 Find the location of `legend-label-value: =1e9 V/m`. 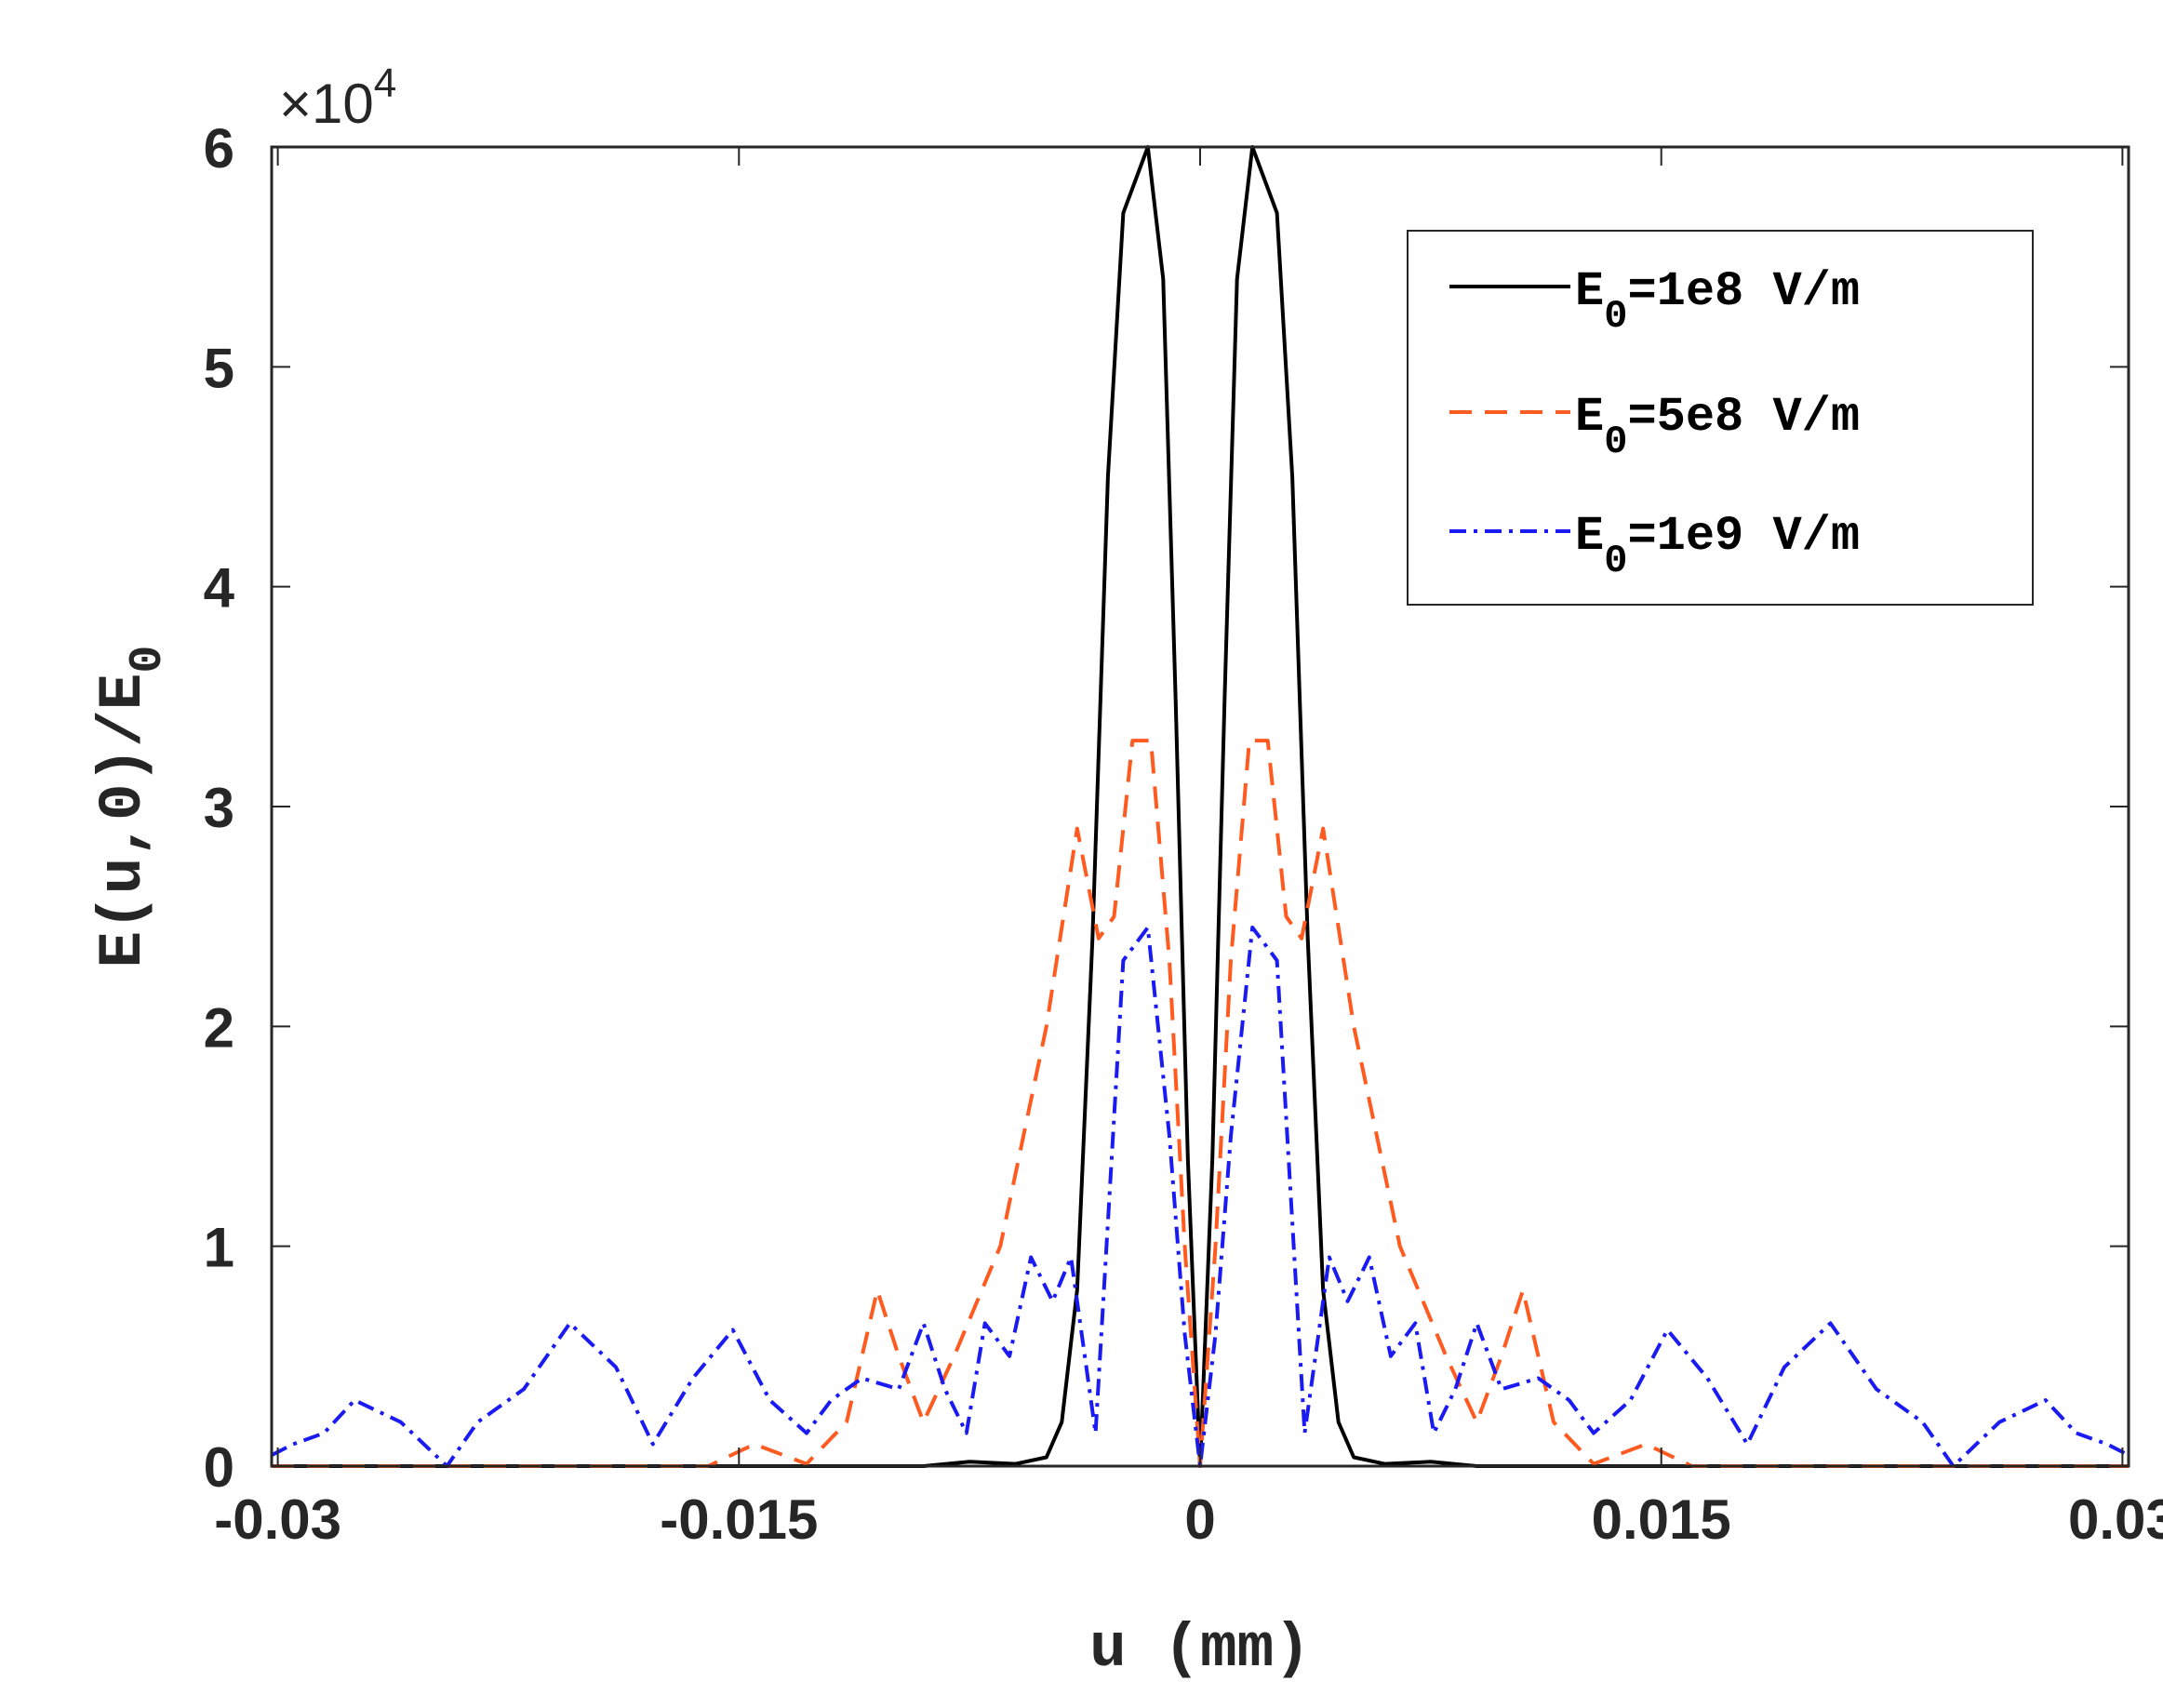

legend-label-value: =1e9 V/m is located at coordinates (1743, 536).